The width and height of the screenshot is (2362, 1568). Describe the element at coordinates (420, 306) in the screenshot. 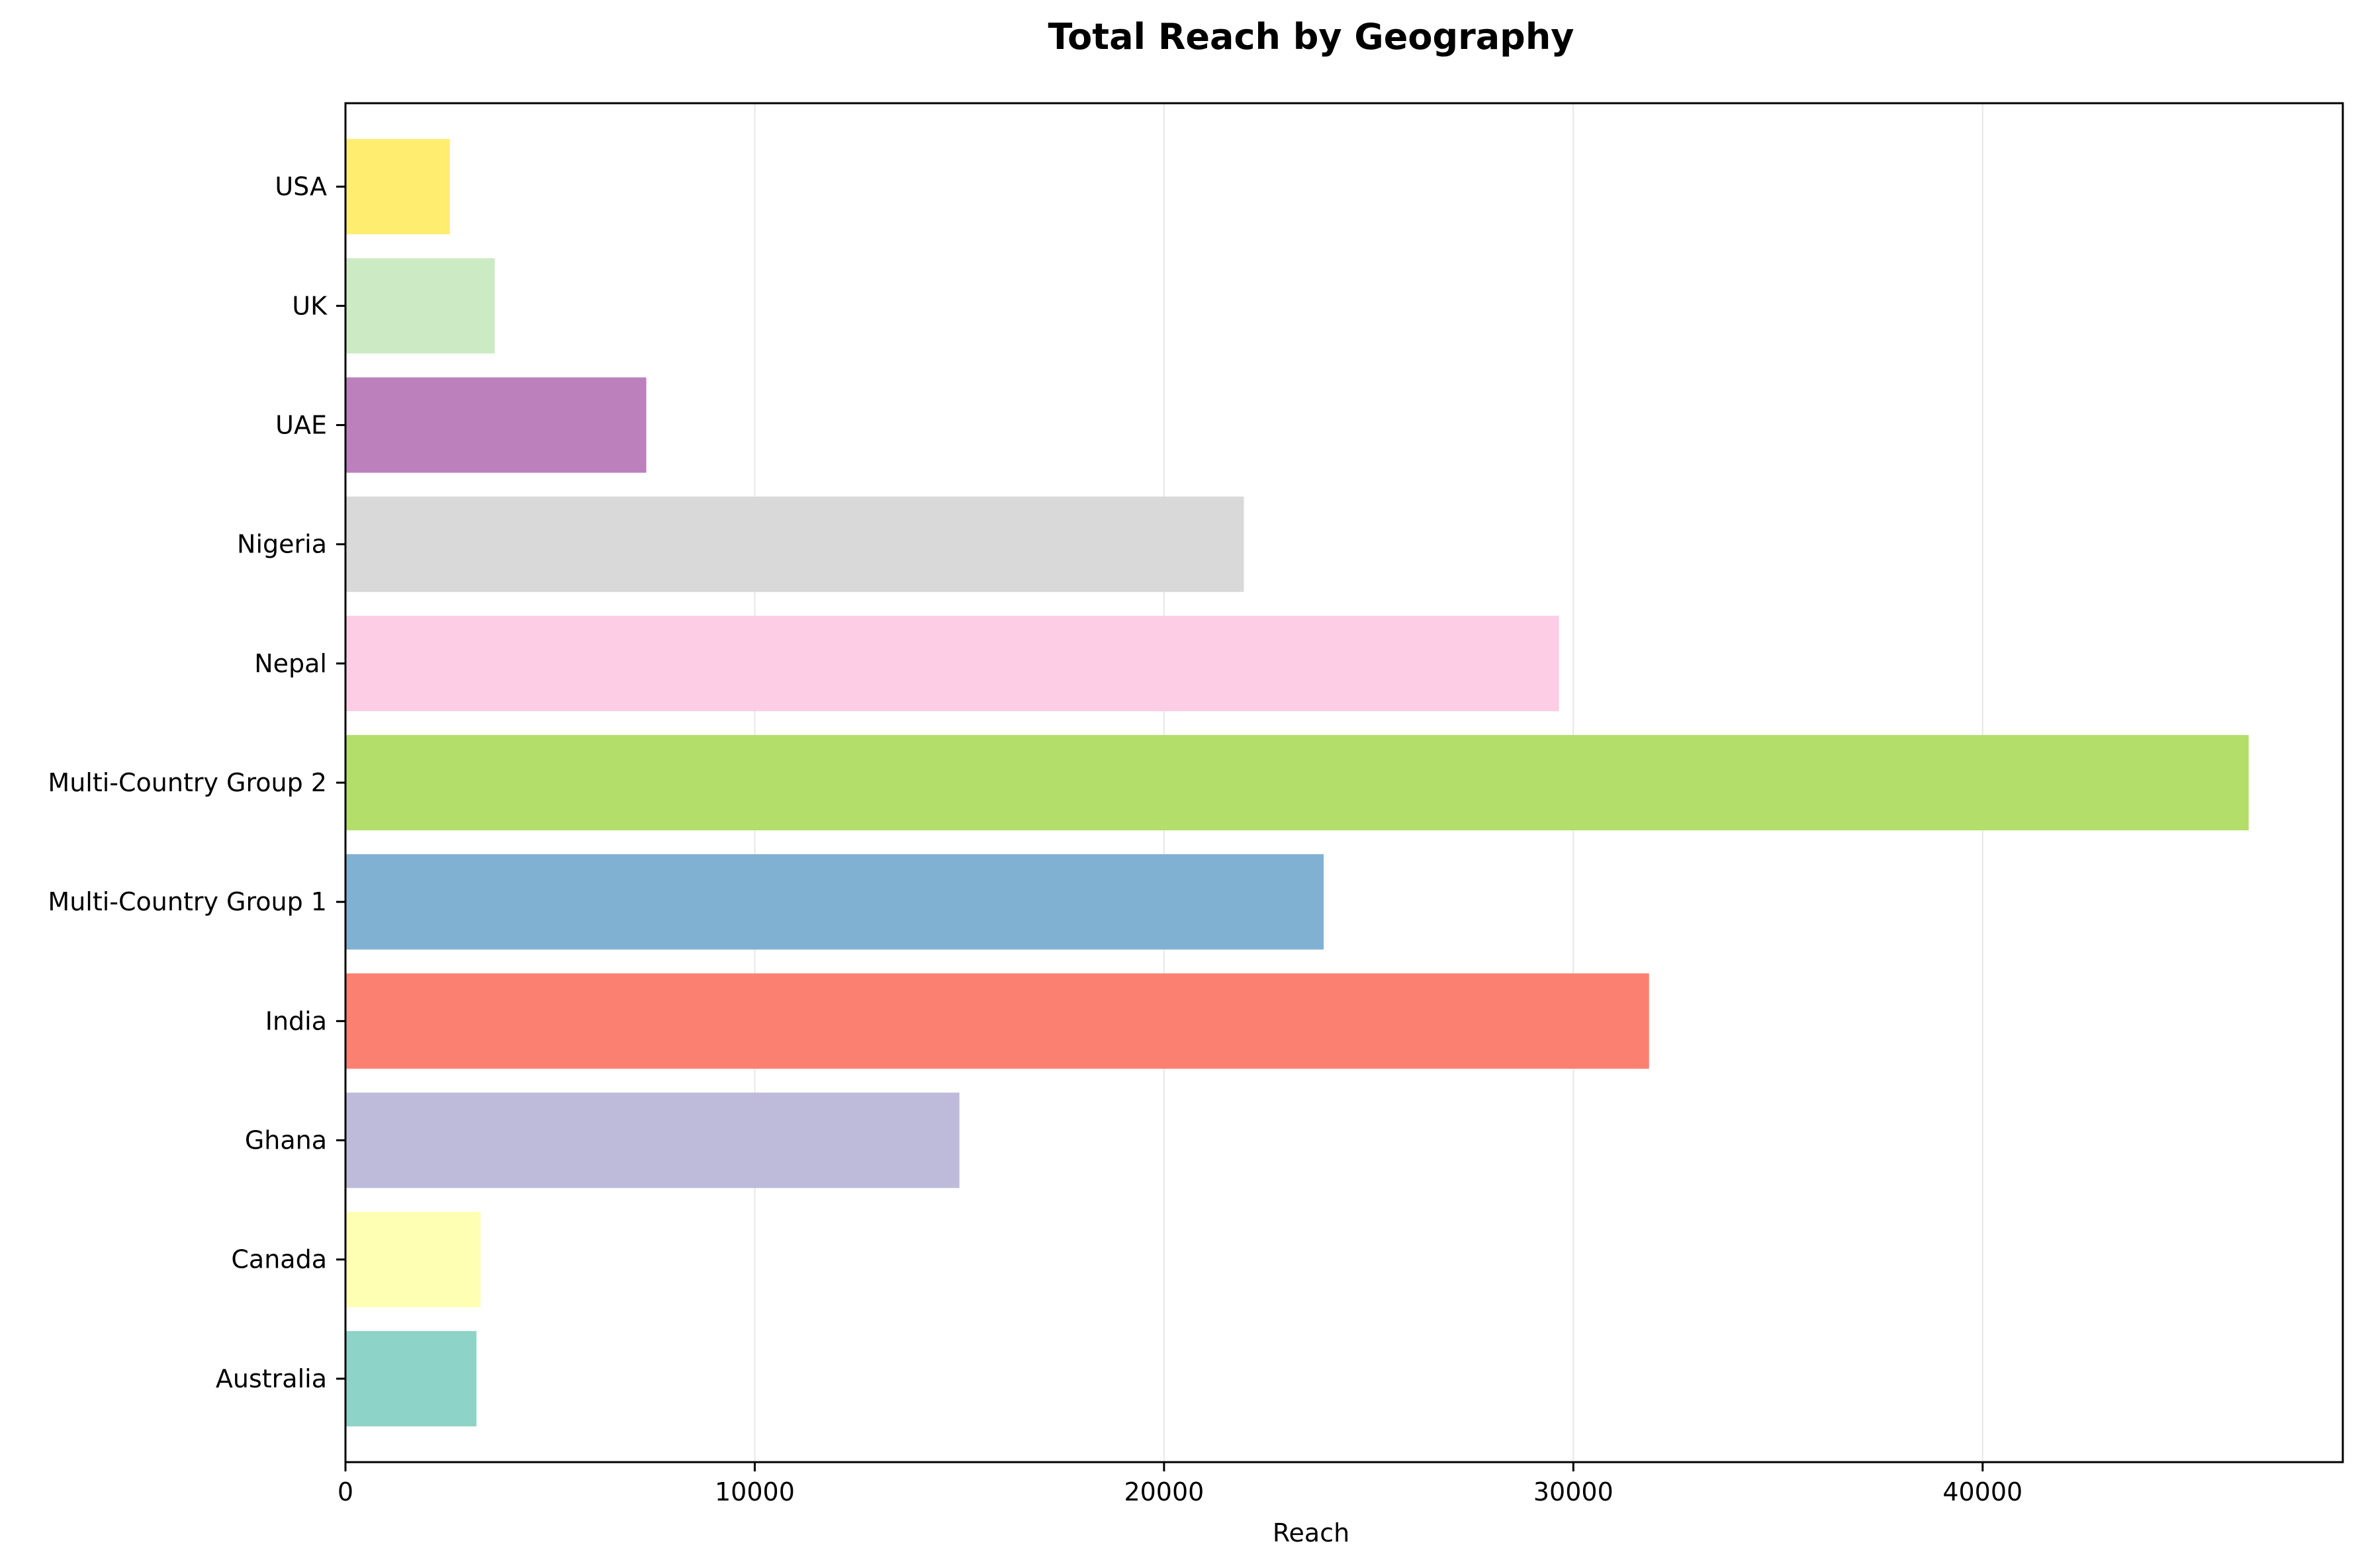

I see `bar-uk` at that location.